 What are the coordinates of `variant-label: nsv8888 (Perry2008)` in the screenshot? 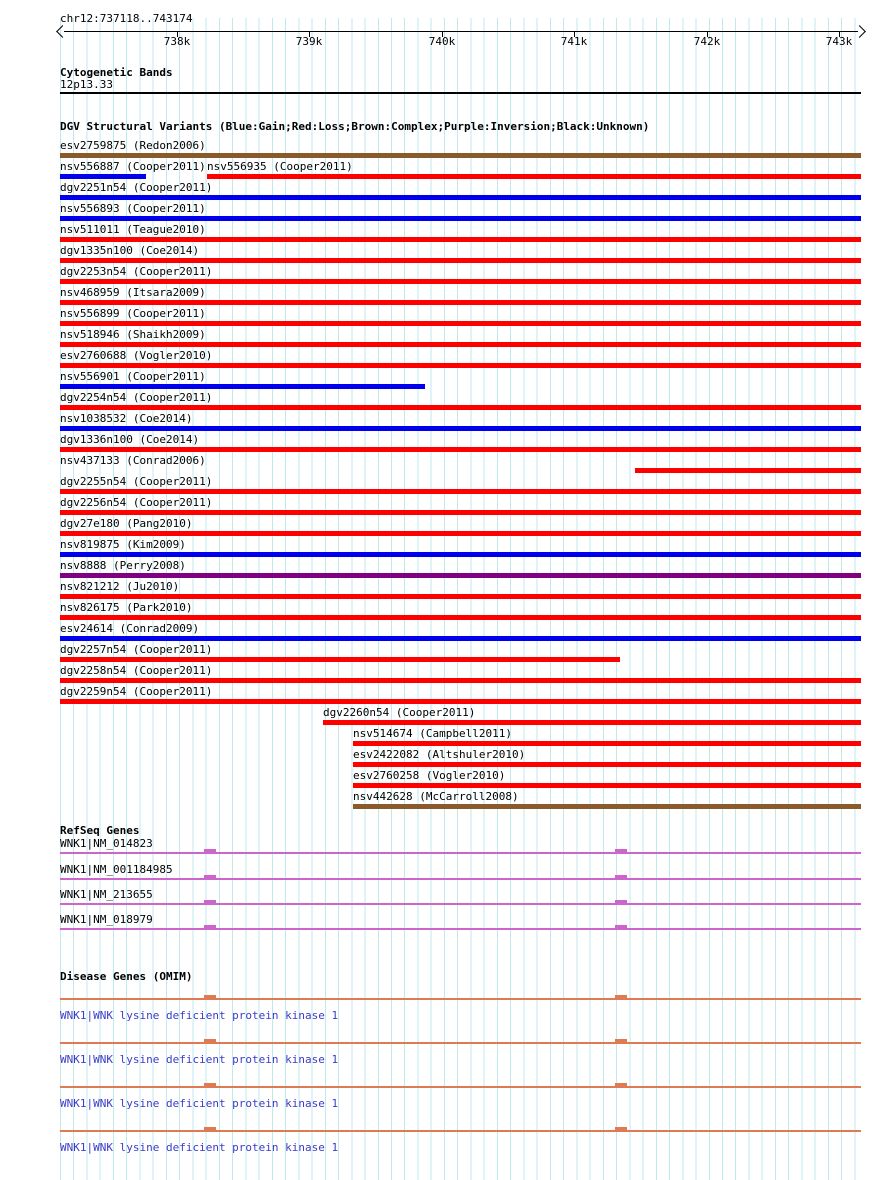 It's located at (123, 565).